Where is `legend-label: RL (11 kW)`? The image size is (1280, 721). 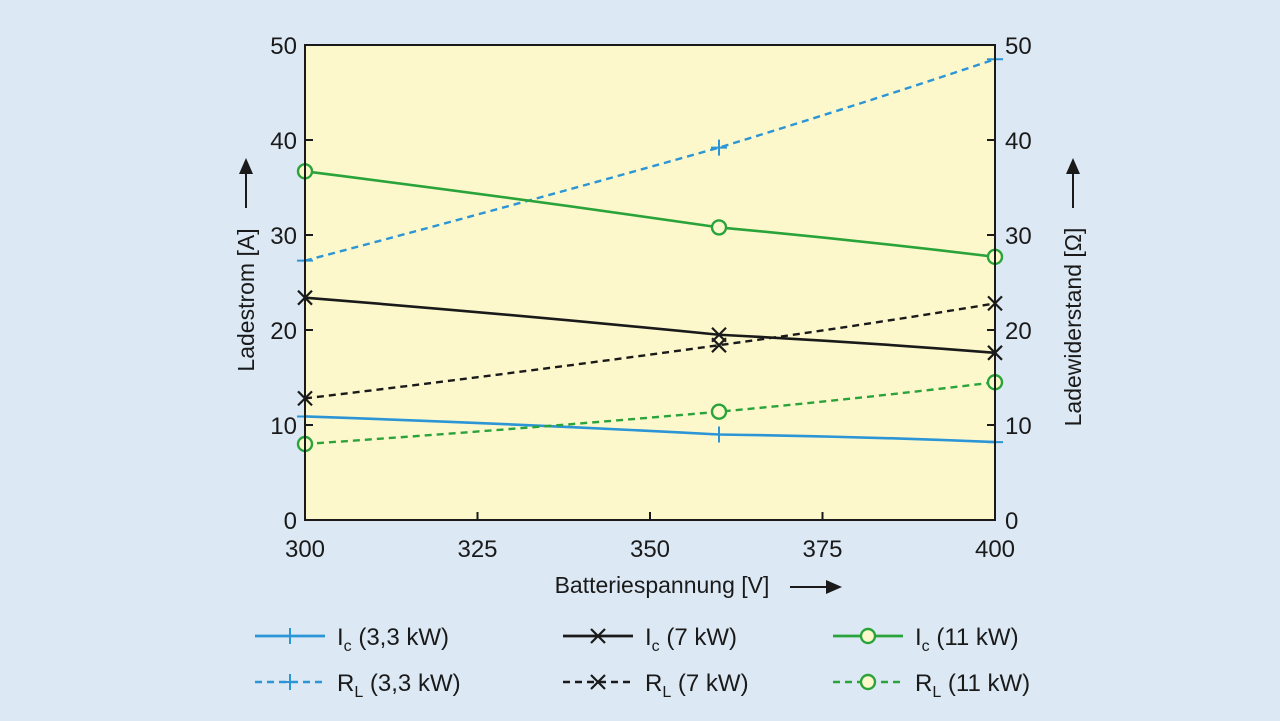
legend-label: RL (11 kW) is located at coordinates (972, 685).